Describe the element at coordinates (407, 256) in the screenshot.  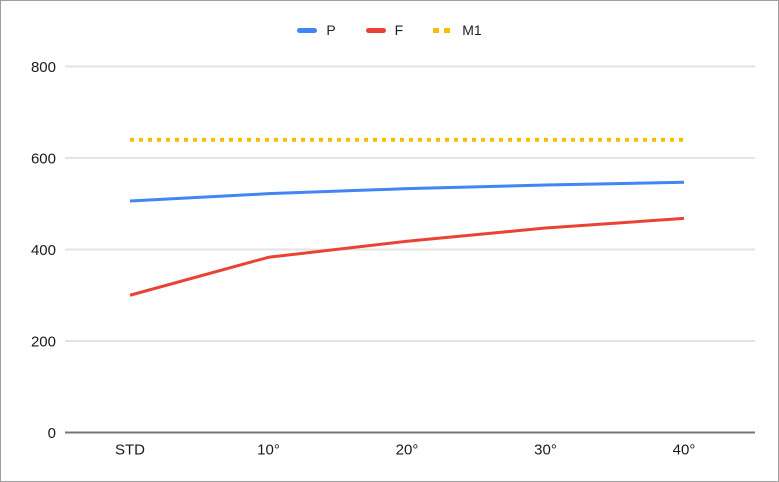
I see `series-line-f` at that location.